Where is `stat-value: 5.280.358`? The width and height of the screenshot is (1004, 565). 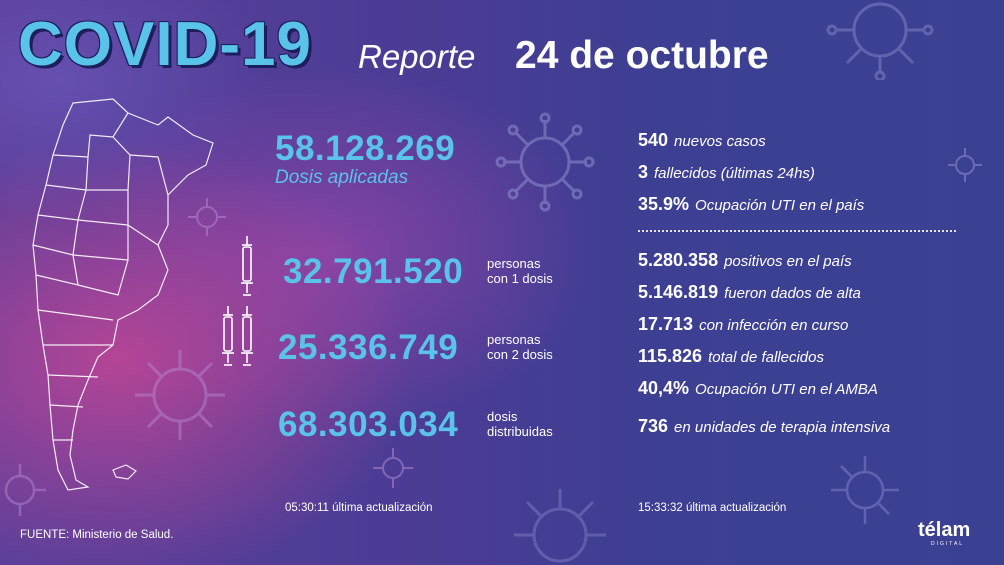
stat-value: 5.280.358 is located at coordinates (678, 260).